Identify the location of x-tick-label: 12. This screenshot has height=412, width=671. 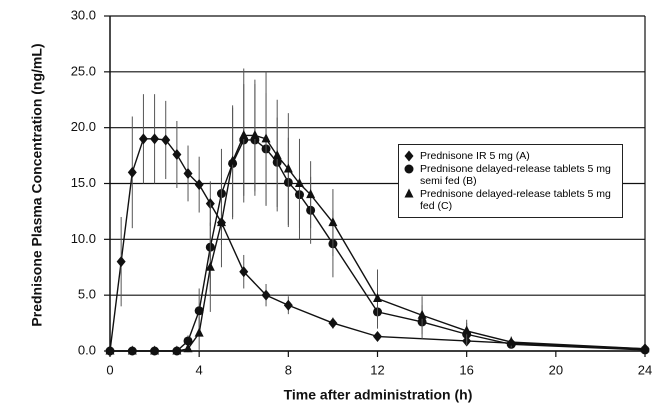
(377, 369).